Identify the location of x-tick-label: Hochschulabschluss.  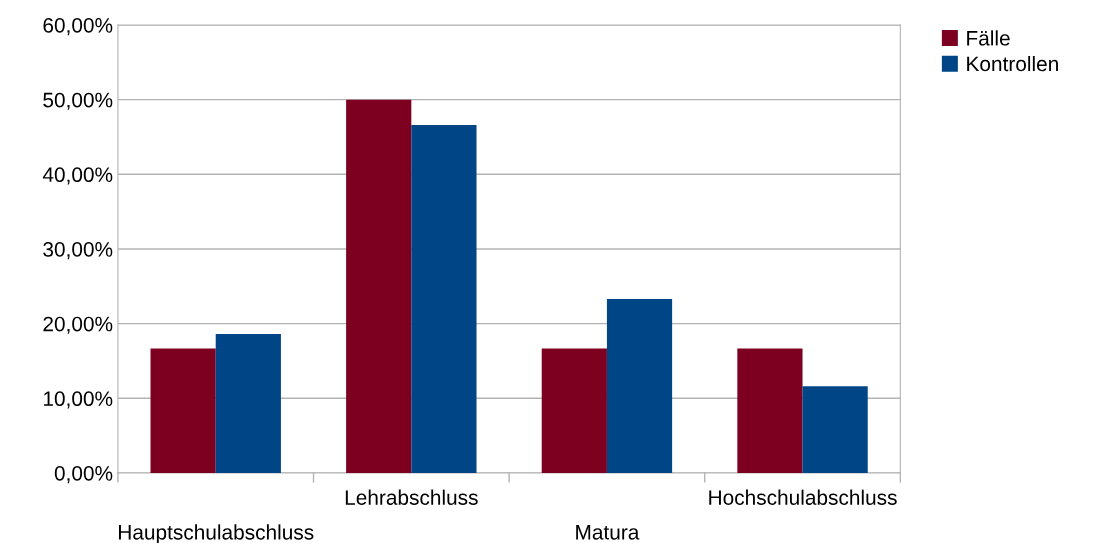
(803, 497).